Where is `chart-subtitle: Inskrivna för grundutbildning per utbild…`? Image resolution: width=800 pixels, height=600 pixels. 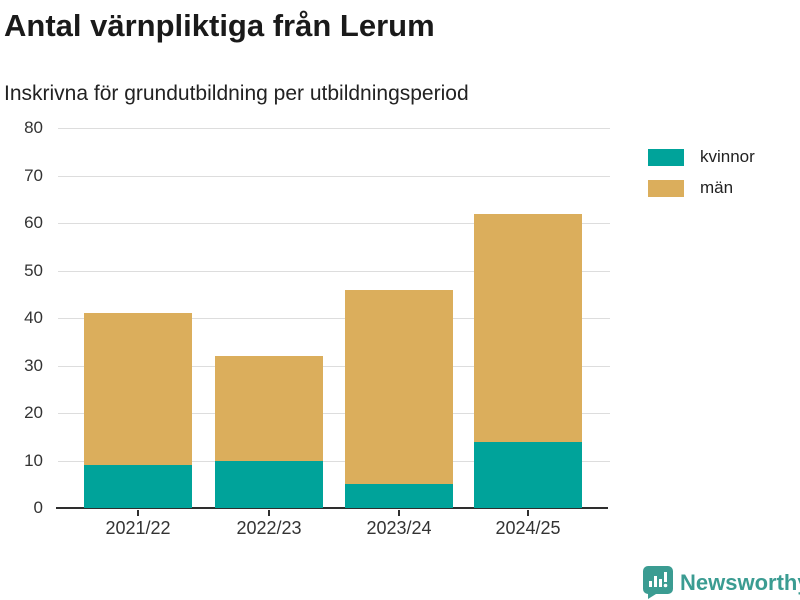
chart-subtitle: Inskrivna för grundutbildning per utbild… is located at coordinates (236, 93).